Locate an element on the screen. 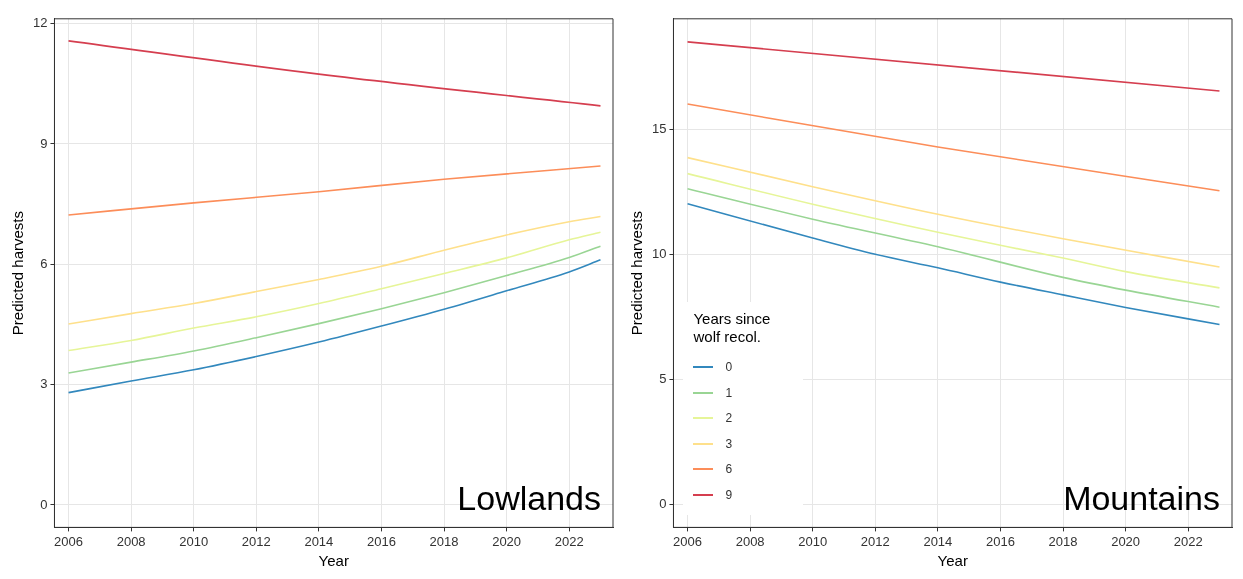 Image resolution: width=1243 pixels, height=579 pixels. y-tick-label: 5 is located at coordinates (663, 379).